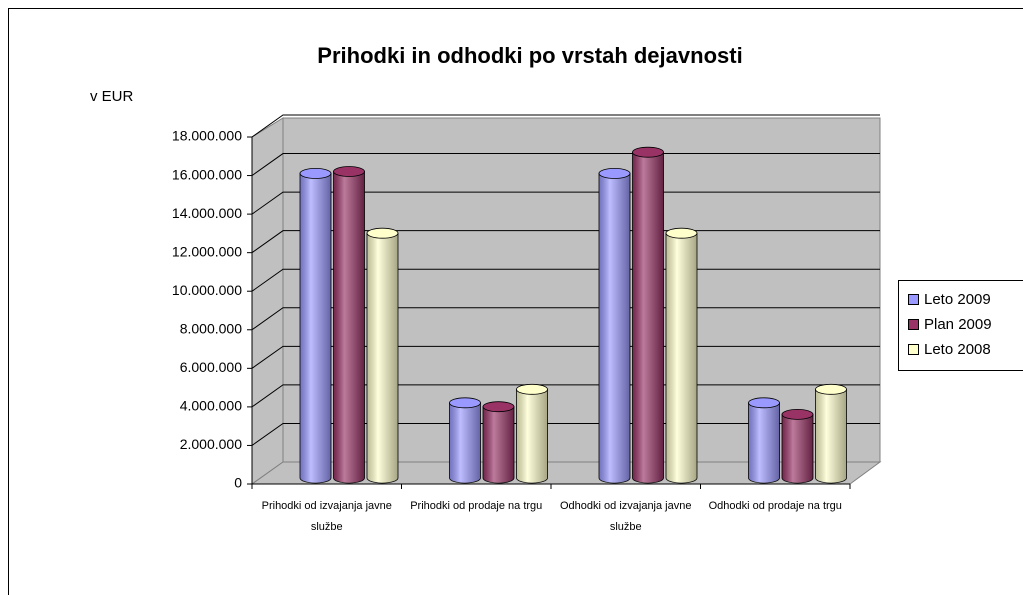 This screenshot has width=1023, height=595. Describe the element at coordinates (626, 516) in the screenshot. I see `x-tick-label: Odhodki od izvajanja javne službe` at that location.